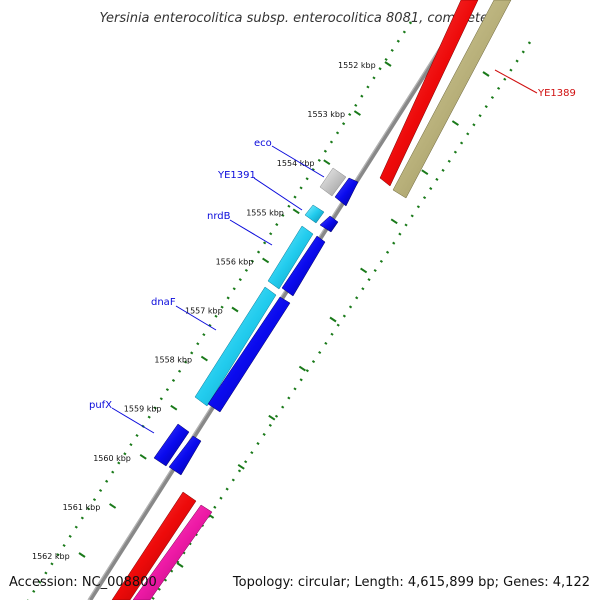  I want to click on gene-label-nrdB: nrdB, so click(219, 216).